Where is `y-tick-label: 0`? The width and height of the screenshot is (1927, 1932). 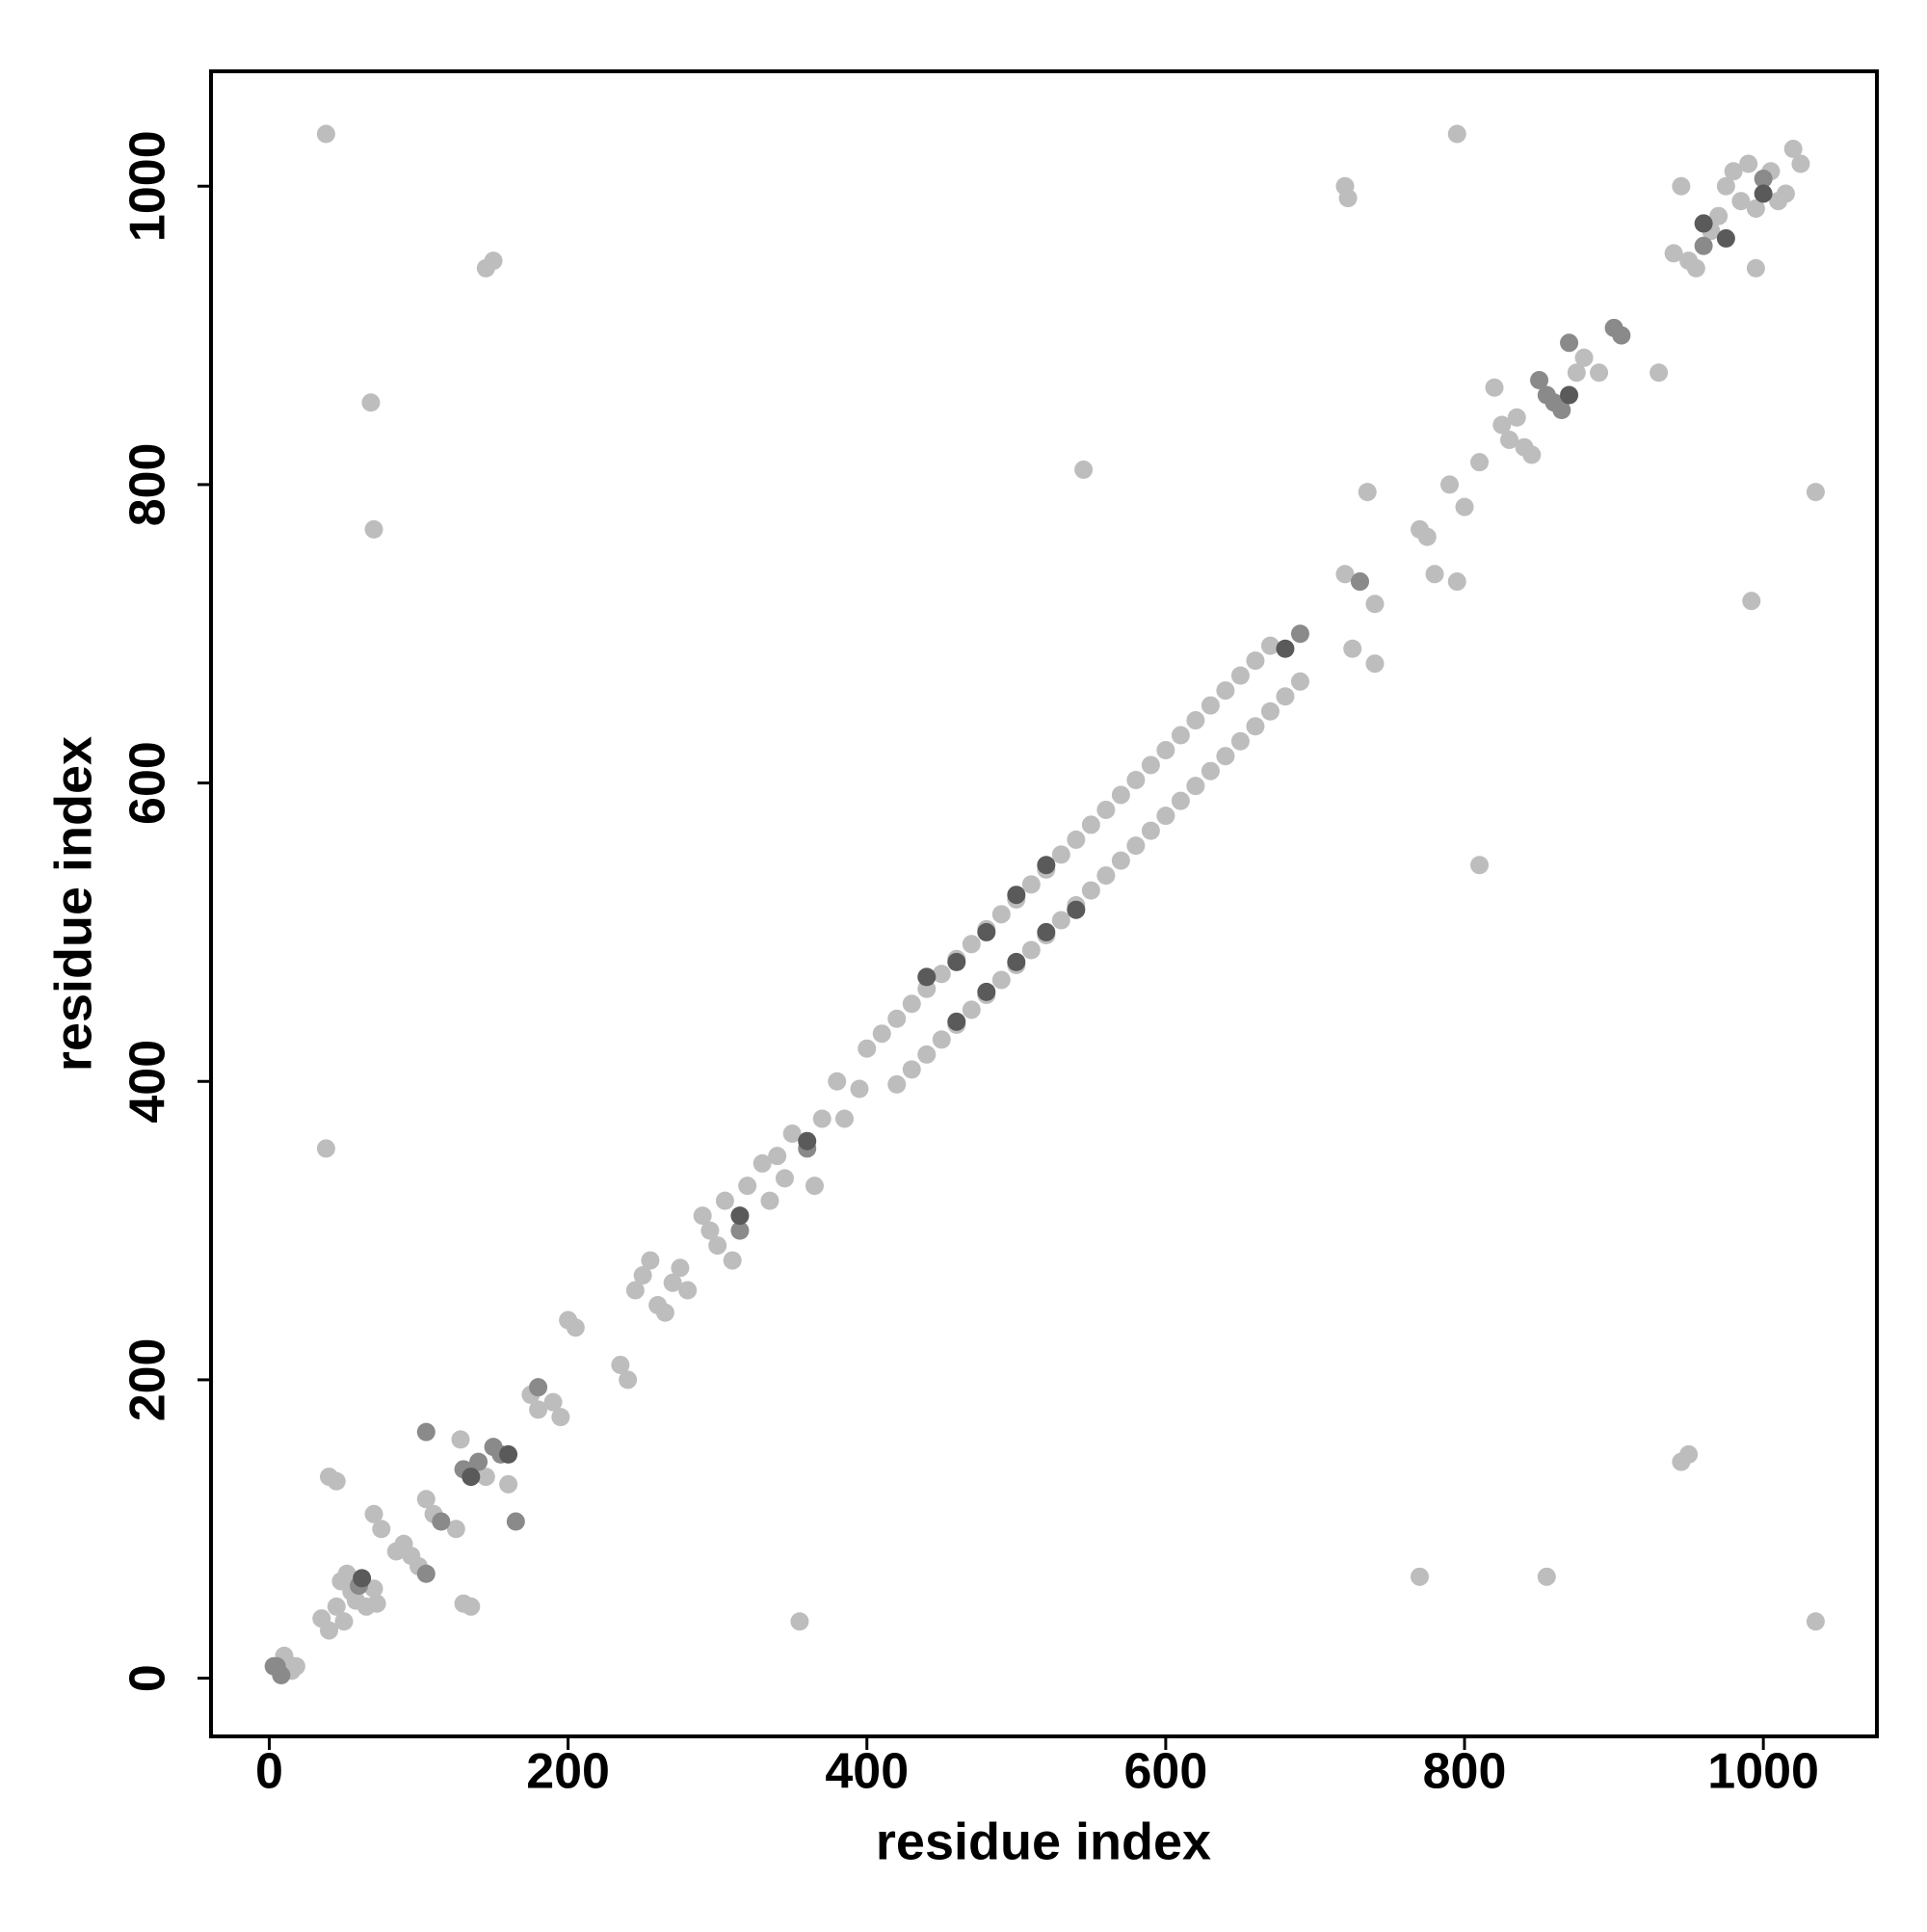
y-tick-label: 0 is located at coordinates (148, 1678).